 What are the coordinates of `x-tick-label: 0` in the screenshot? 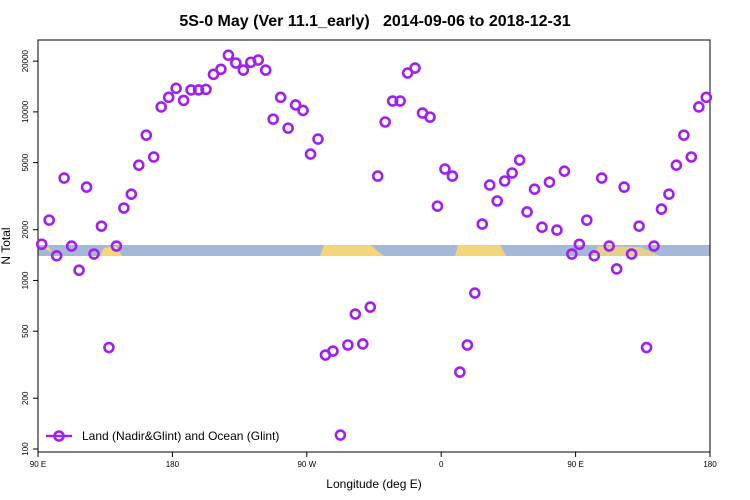 It's located at (441, 464).